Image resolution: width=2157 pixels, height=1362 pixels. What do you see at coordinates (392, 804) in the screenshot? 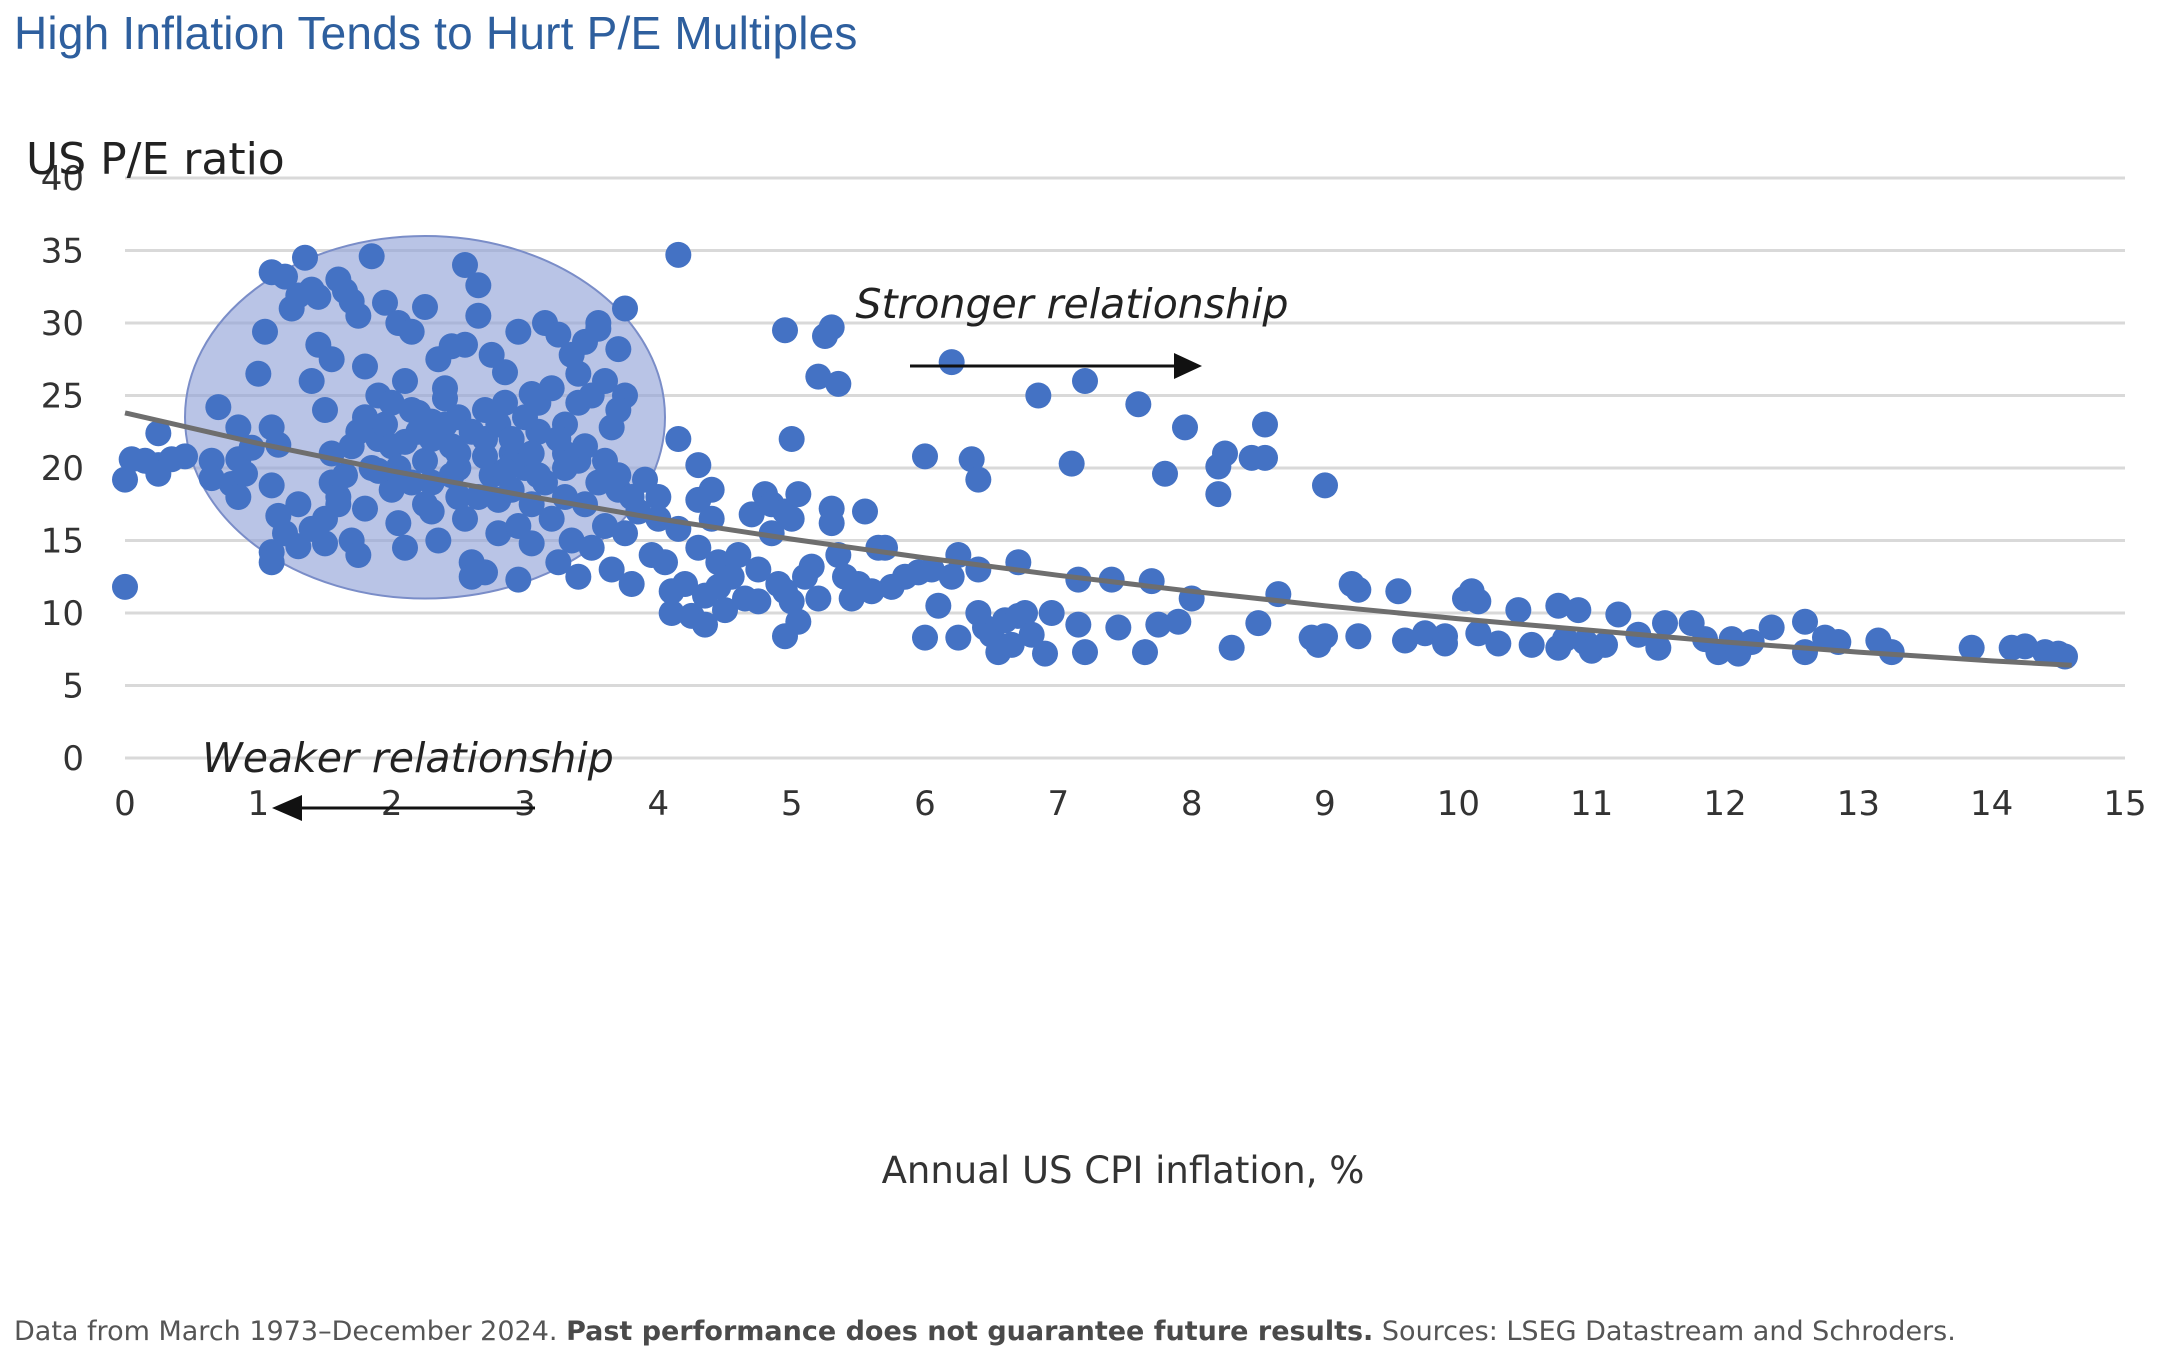
I see `x-tick-label: 2` at bounding box center [392, 804].